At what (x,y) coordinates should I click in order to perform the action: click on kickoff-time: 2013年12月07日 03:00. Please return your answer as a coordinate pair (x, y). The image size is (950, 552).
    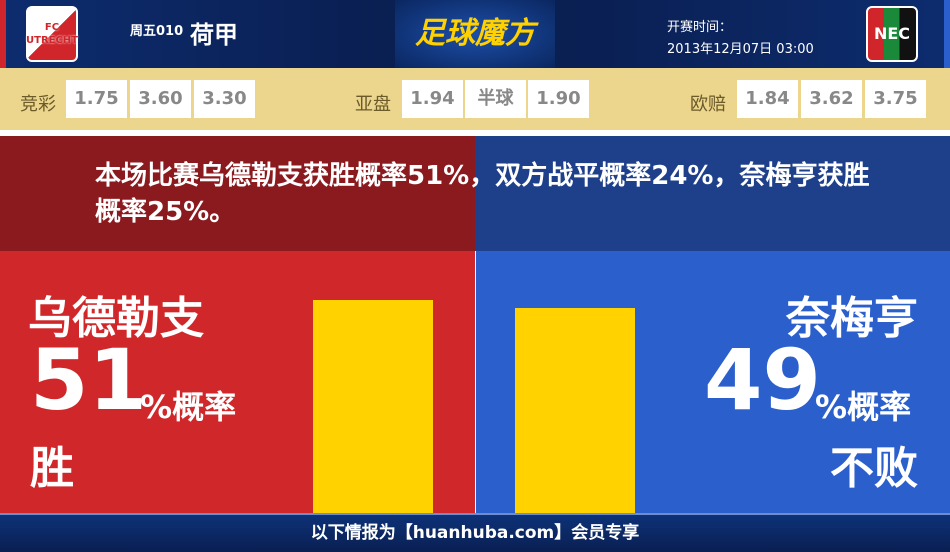
    Looking at the image, I should click on (740, 49).